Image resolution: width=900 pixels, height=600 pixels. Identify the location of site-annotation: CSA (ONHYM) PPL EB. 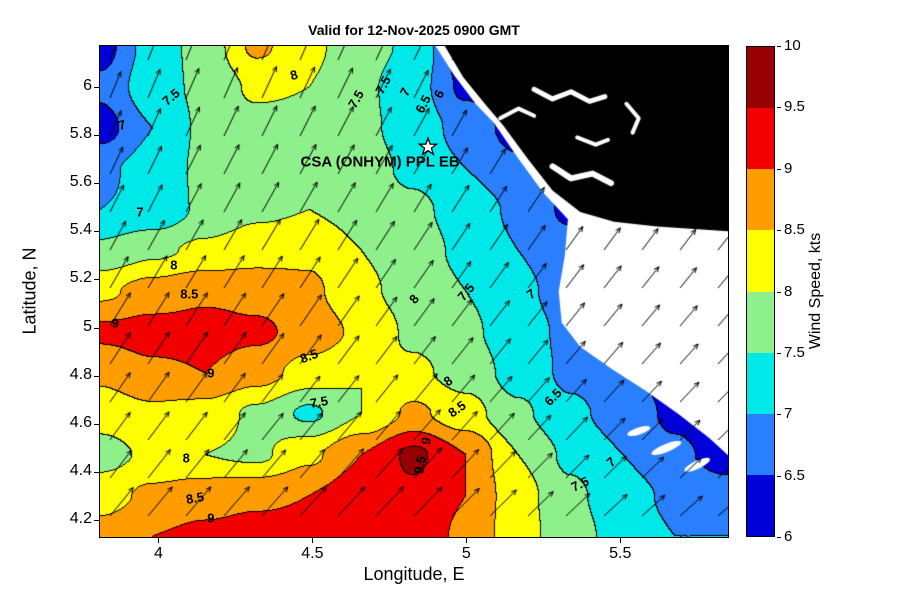
(380, 162).